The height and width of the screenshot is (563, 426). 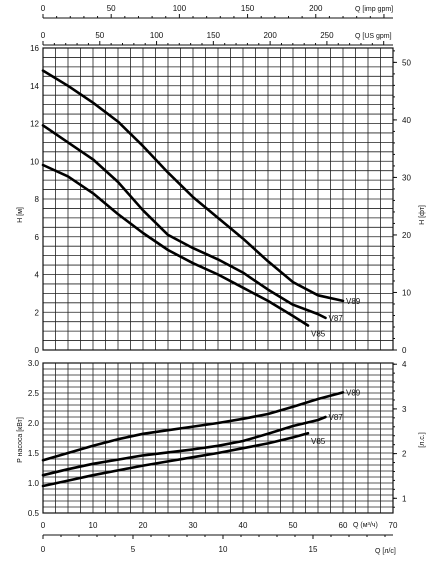 I want to click on ls-axis-tick-label: 5, so click(x=133, y=549).